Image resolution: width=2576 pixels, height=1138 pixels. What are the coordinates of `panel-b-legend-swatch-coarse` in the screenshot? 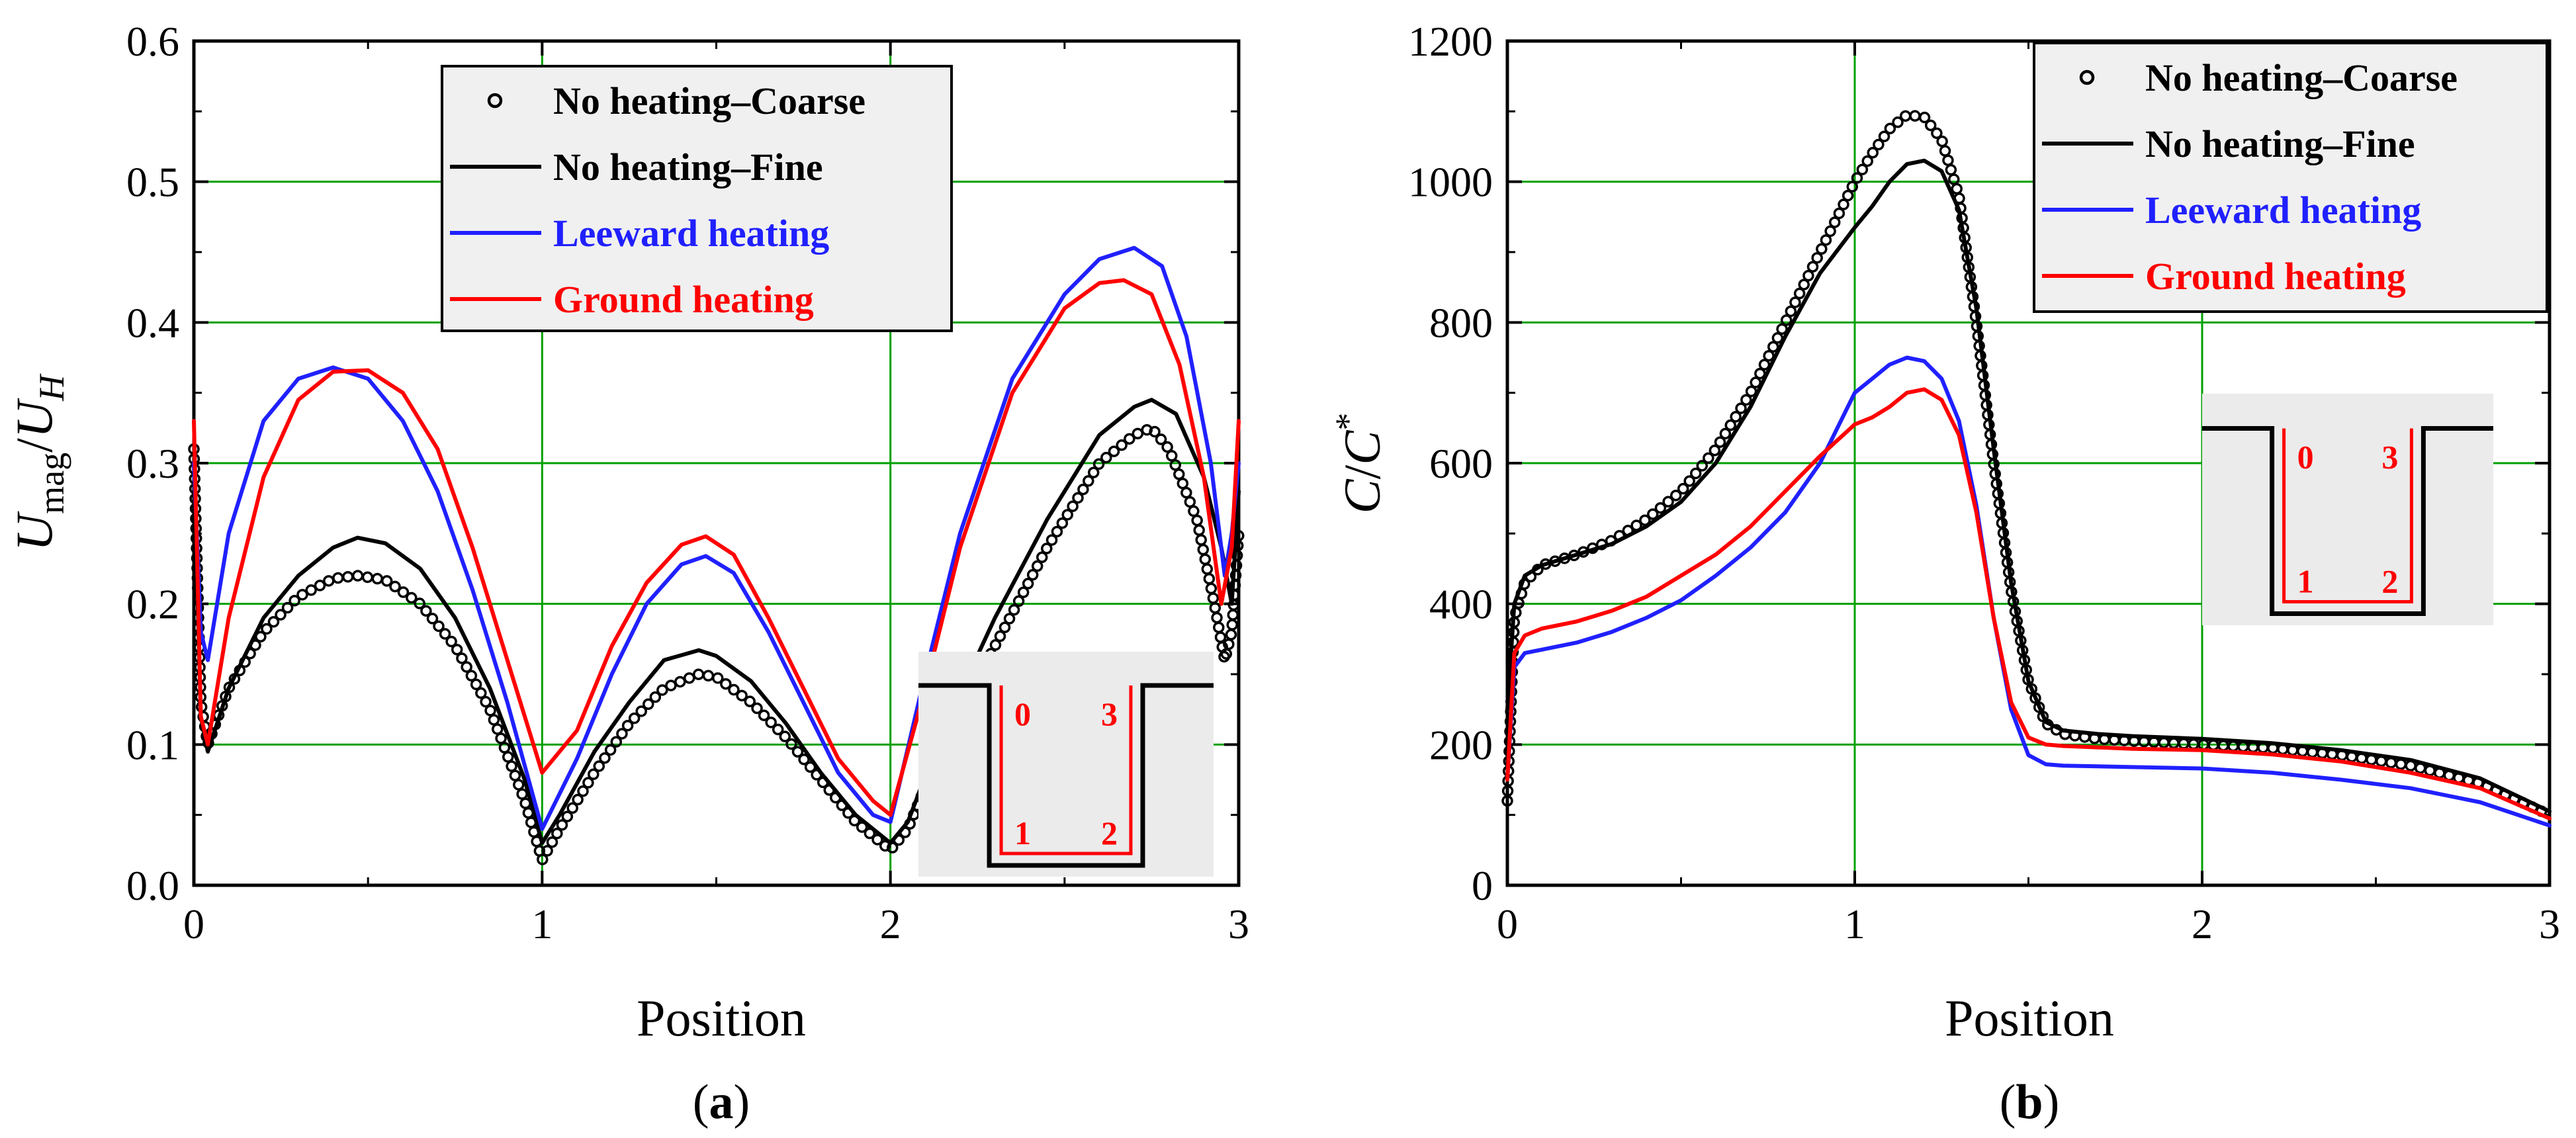 It's located at (2087, 77).